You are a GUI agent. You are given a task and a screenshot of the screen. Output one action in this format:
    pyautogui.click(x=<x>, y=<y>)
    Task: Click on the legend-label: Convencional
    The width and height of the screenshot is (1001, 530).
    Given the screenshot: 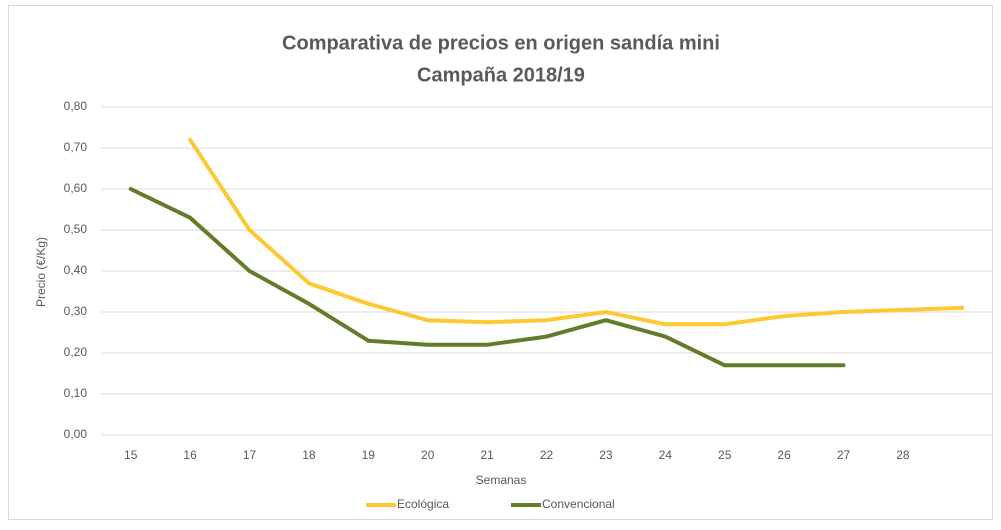 What is the action you would take?
    pyautogui.click(x=578, y=504)
    